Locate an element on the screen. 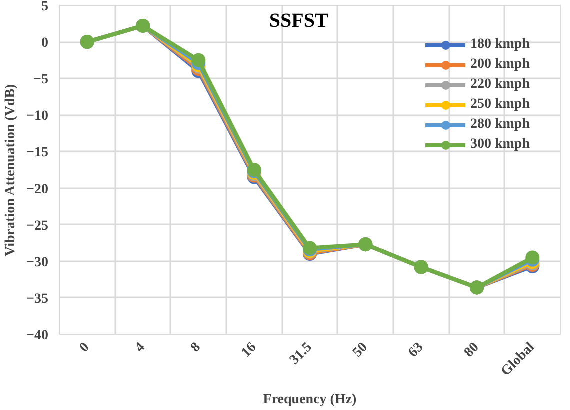 The image size is (570, 410). x-tick-label: 50 is located at coordinates (360, 350).